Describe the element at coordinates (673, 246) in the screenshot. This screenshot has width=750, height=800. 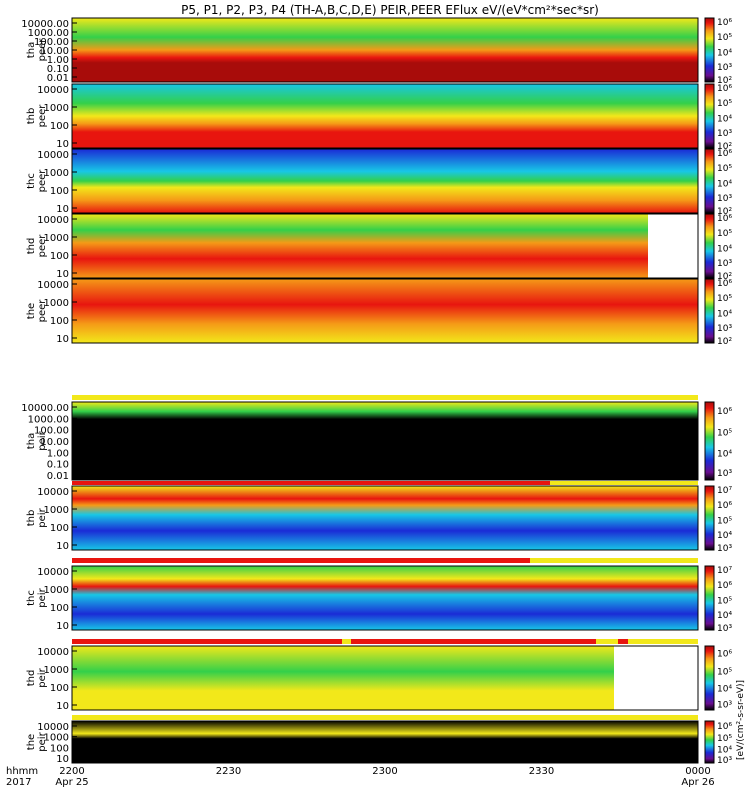
I see `data-gap-thd-peer` at that location.